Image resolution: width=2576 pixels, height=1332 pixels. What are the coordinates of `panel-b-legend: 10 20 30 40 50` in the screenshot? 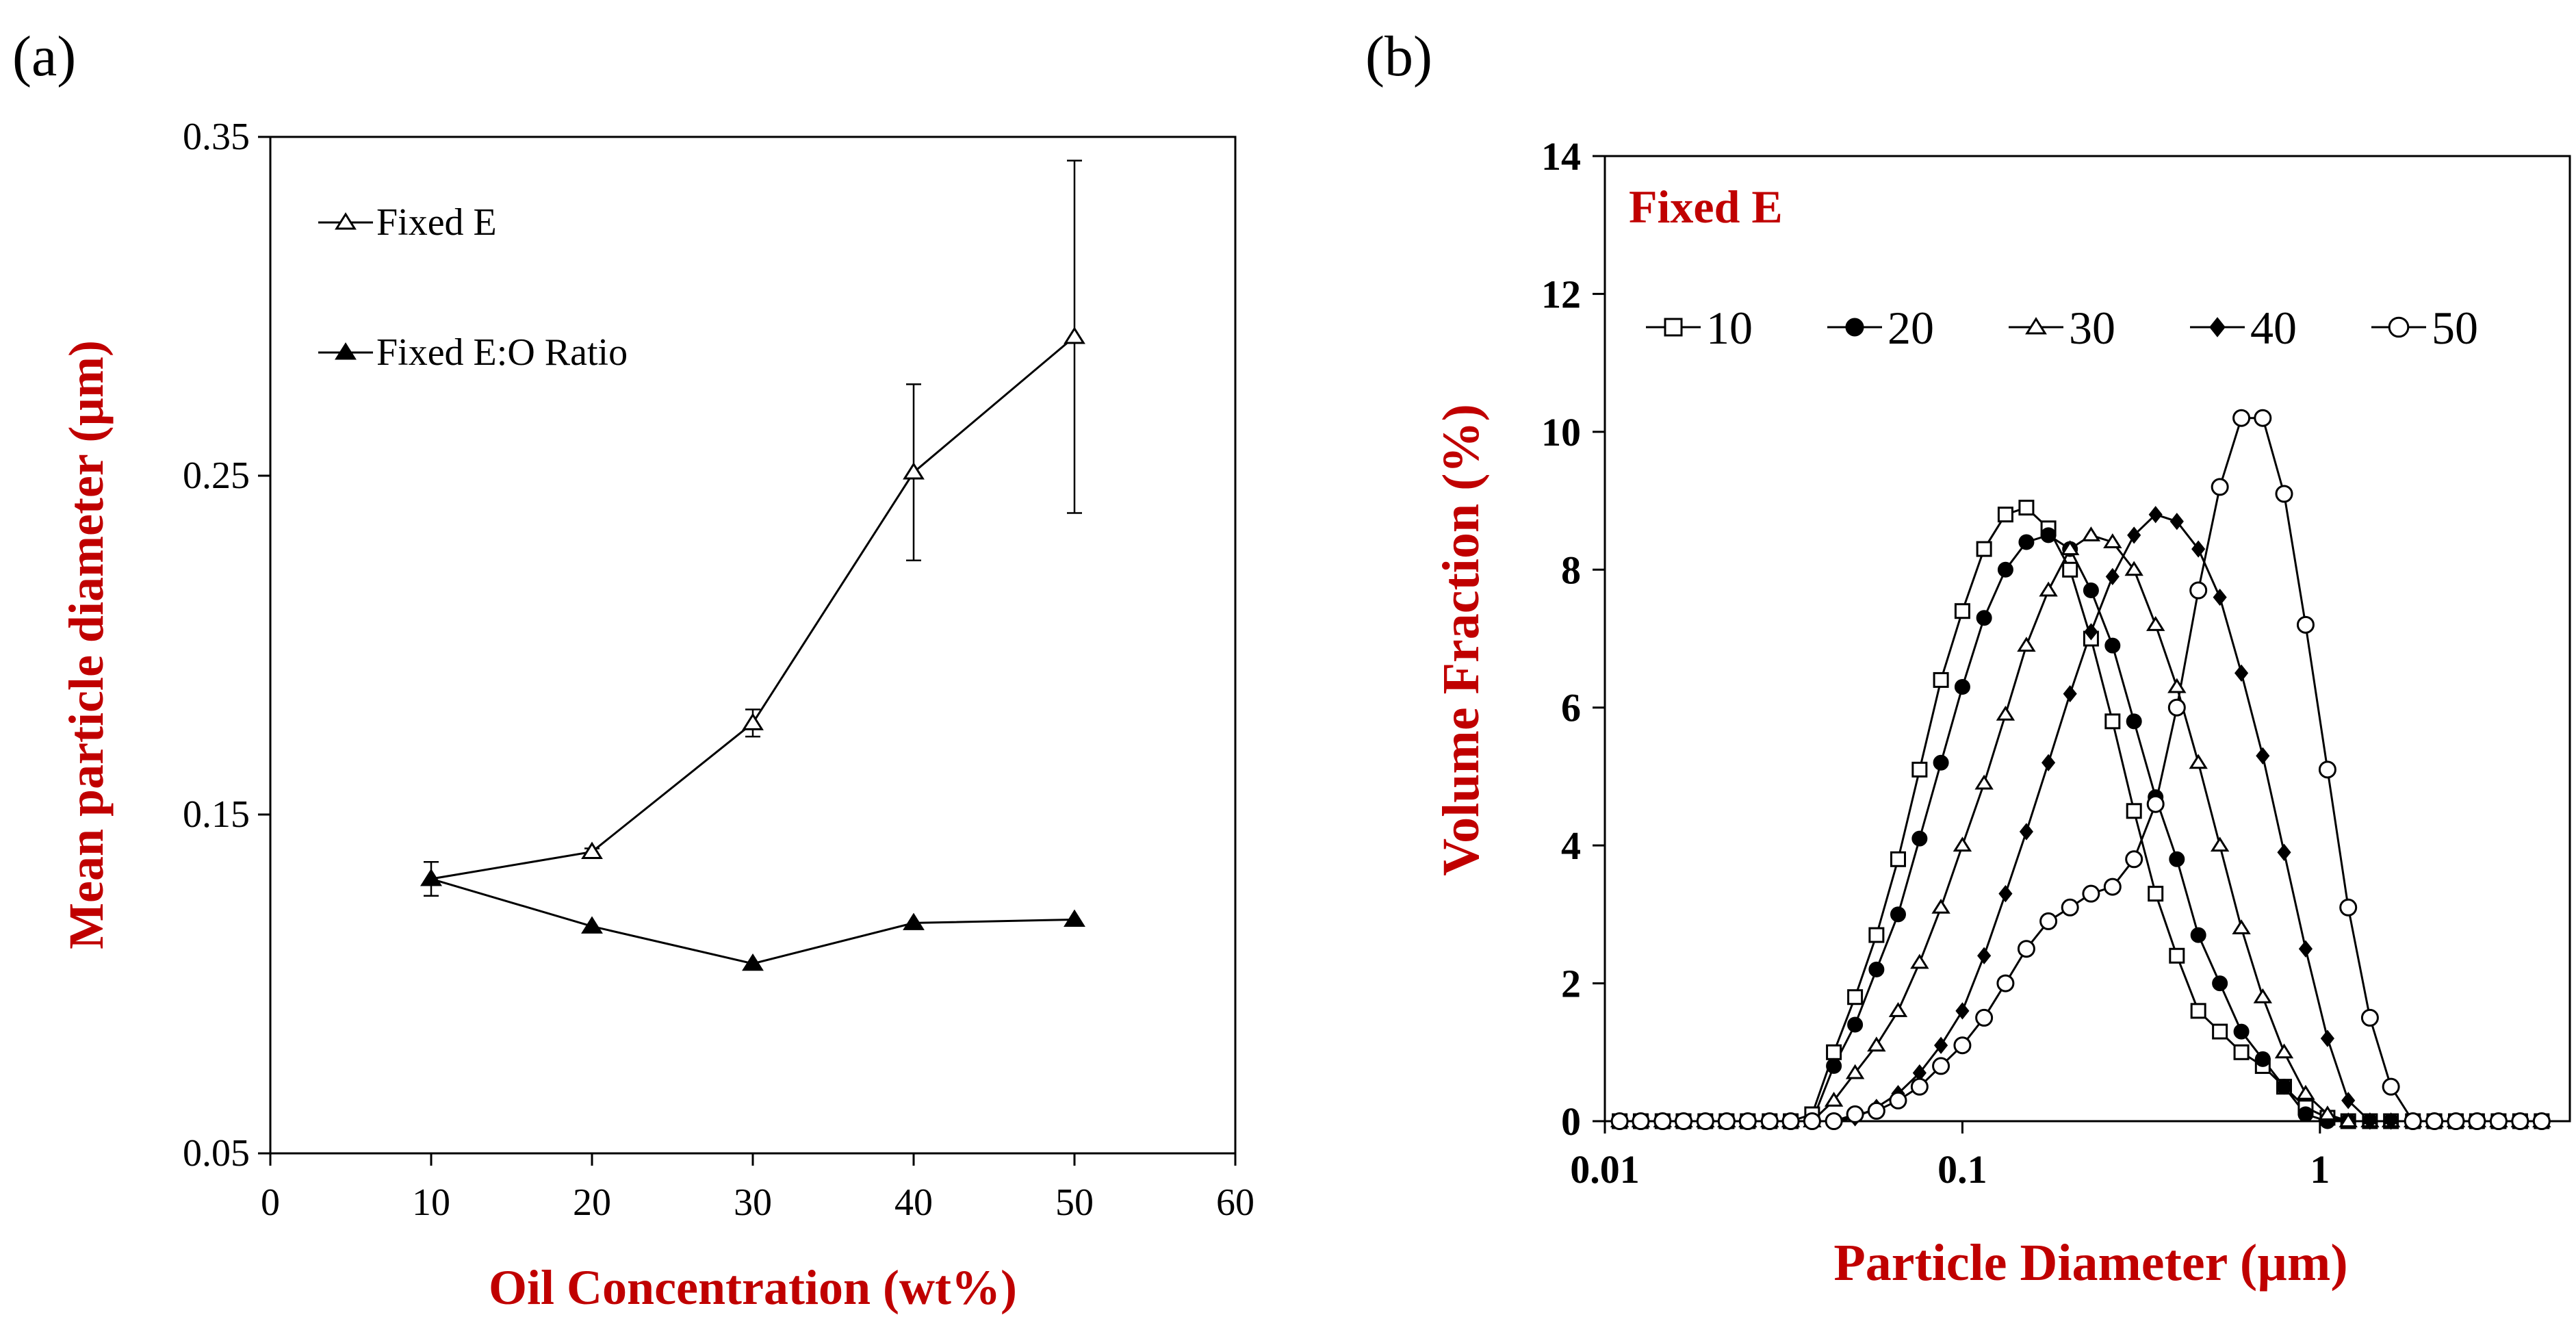 It's located at (2062, 328).